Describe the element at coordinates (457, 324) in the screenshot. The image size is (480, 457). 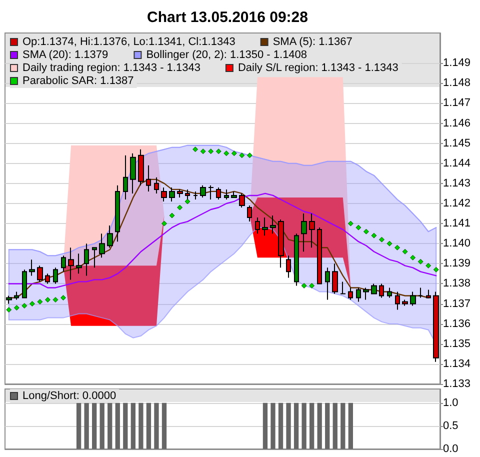
I see `y-tick-label: 1.136` at that location.